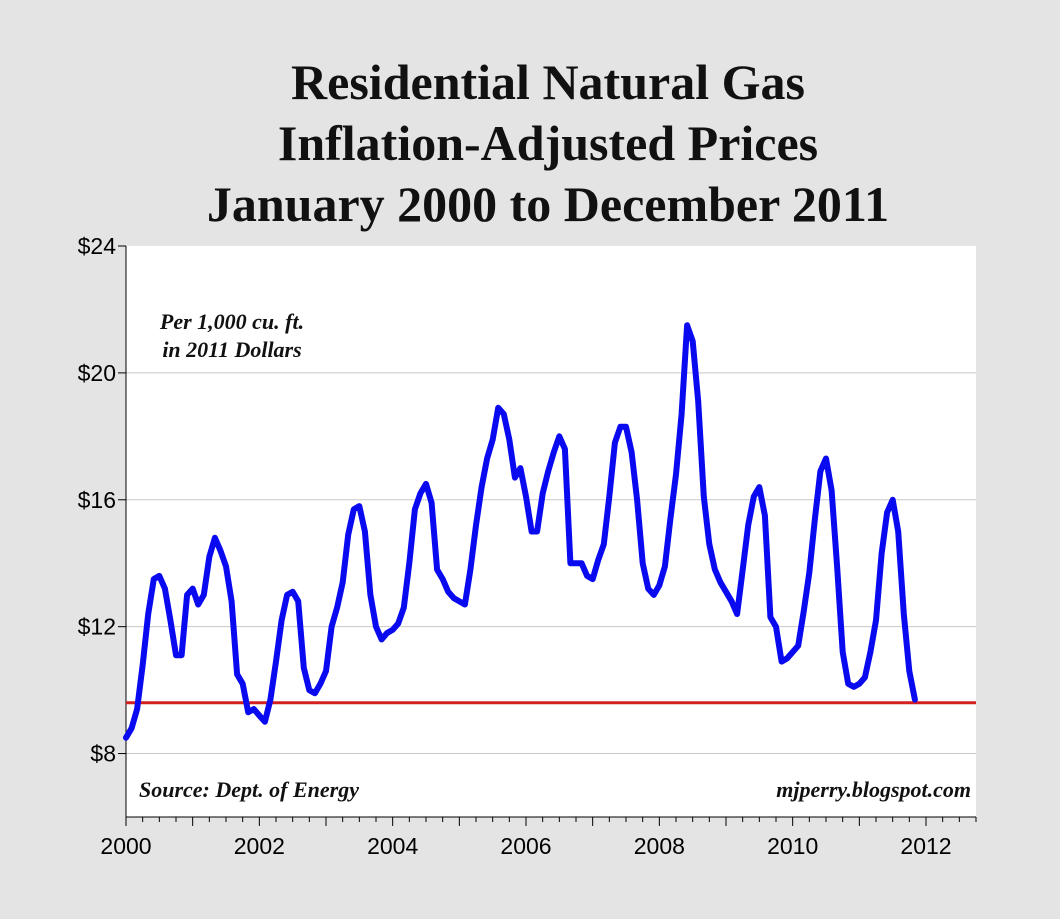  What do you see at coordinates (97, 246) in the screenshot?
I see `y-tick-label: $24` at bounding box center [97, 246].